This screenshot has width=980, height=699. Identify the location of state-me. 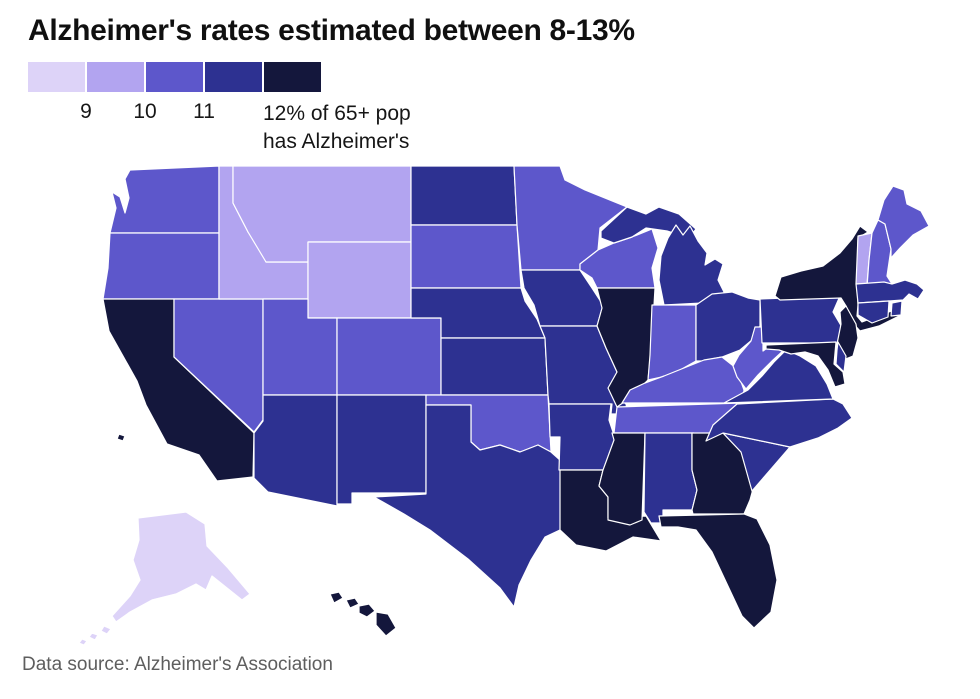
(903, 222).